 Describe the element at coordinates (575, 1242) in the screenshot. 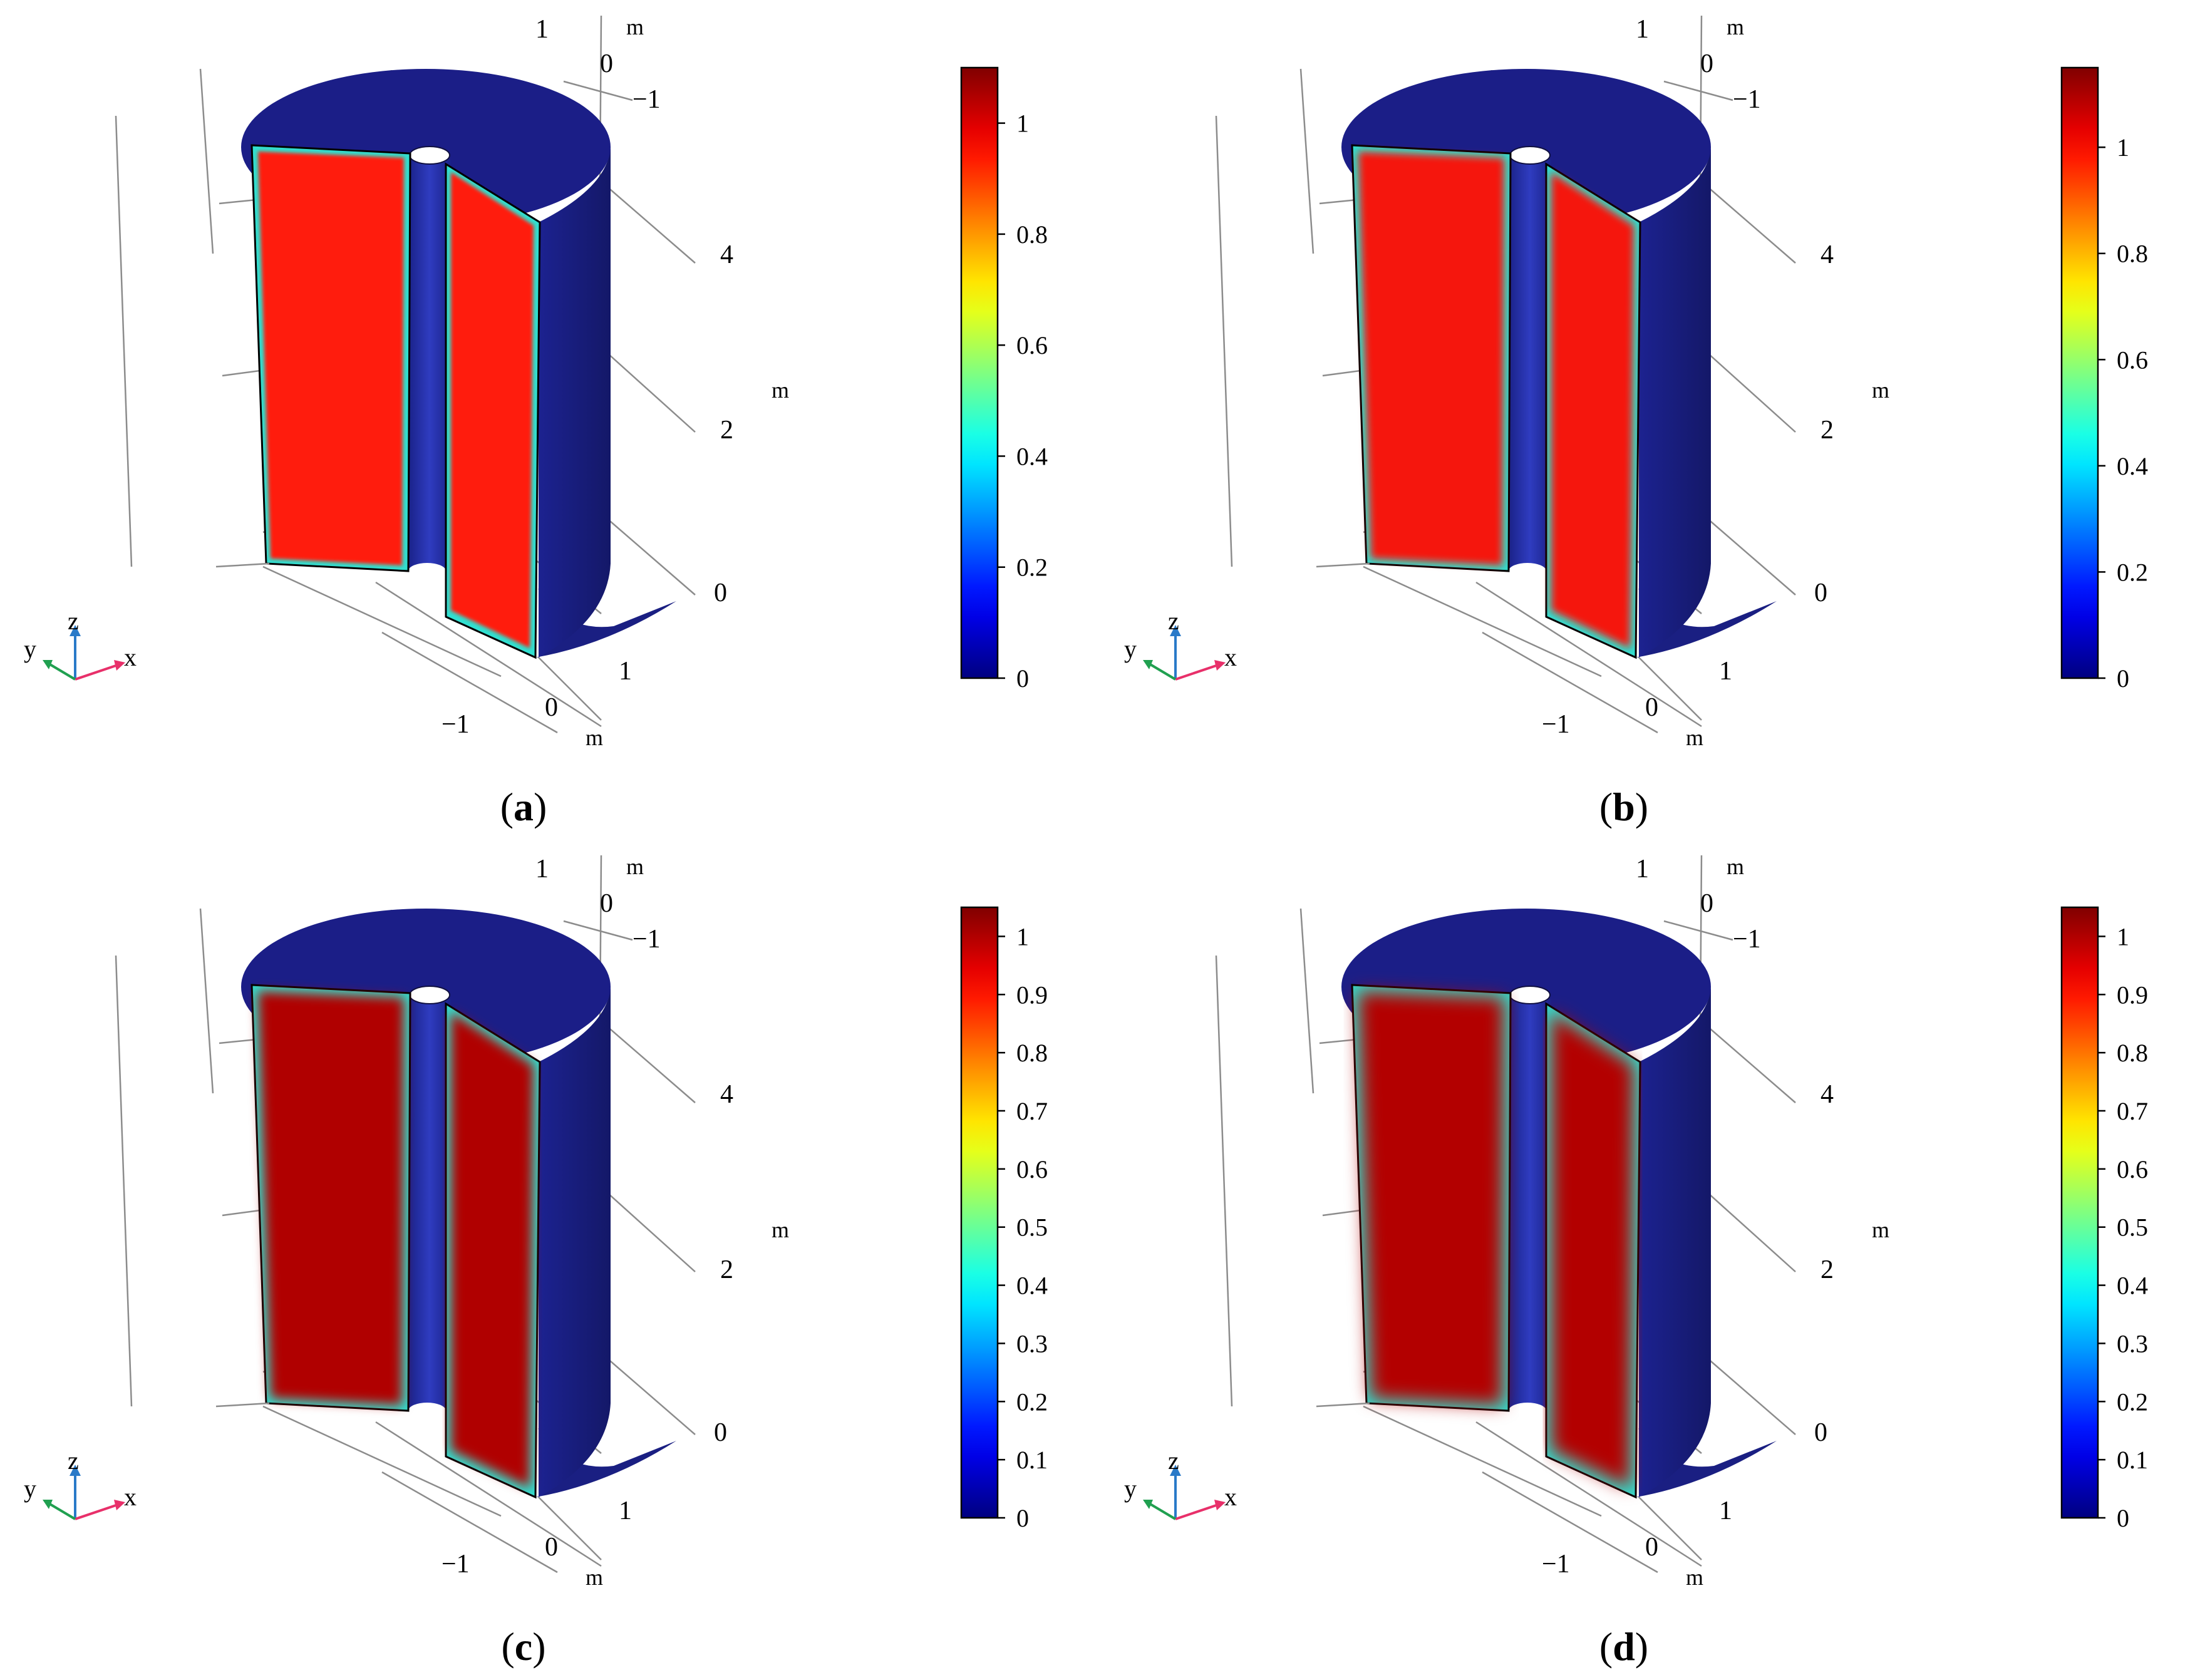

I see `cylinder-side-right` at that location.